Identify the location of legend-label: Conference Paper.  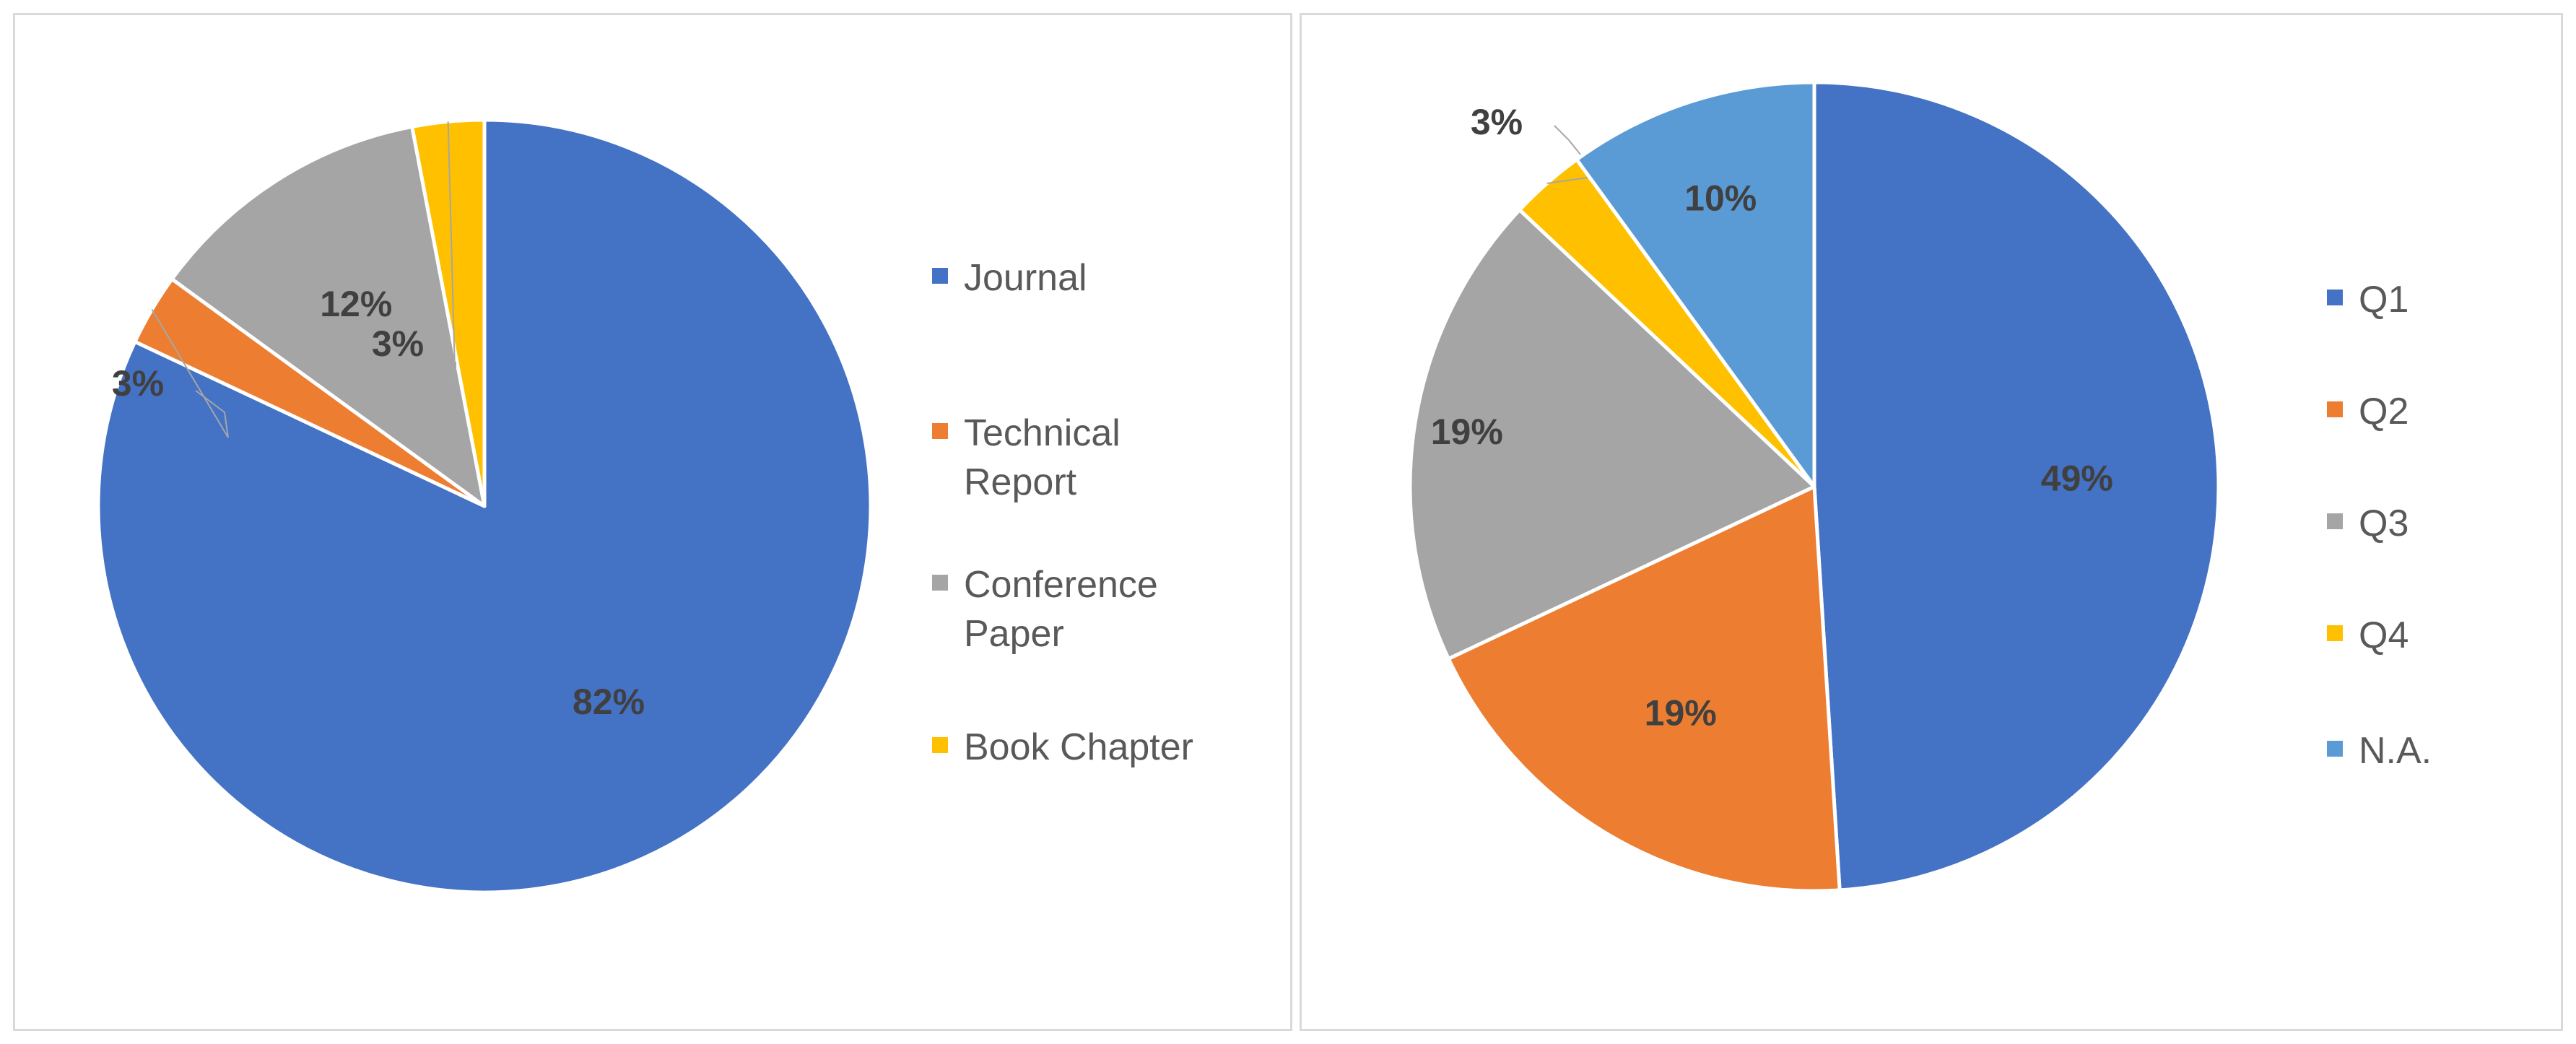
(1061, 609).